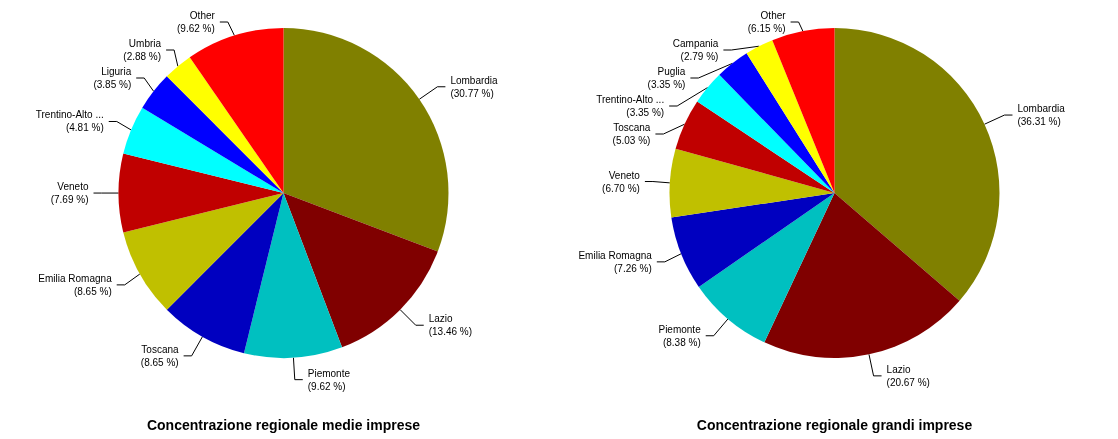 Image resolution: width=1118 pixels, height=439 pixels. What do you see at coordinates (69, 200) in the screenshot?
I see `data-label: (7.69 %)` at bounding box center [69, 200].